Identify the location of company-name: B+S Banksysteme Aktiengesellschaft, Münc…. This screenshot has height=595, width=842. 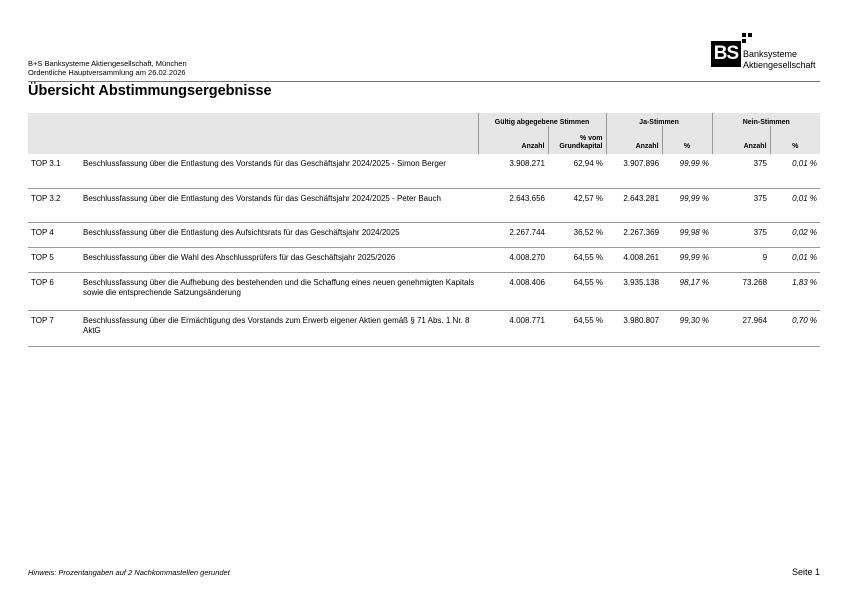
(107, 63).